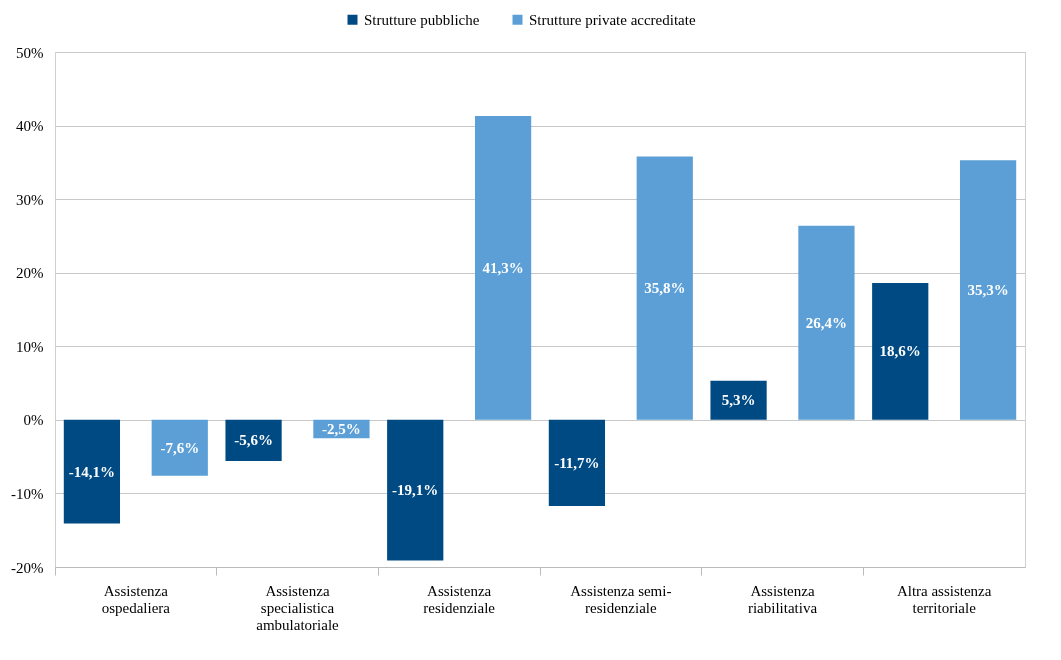  I want to click on y-tick-label: 10%, so click(30, 346).